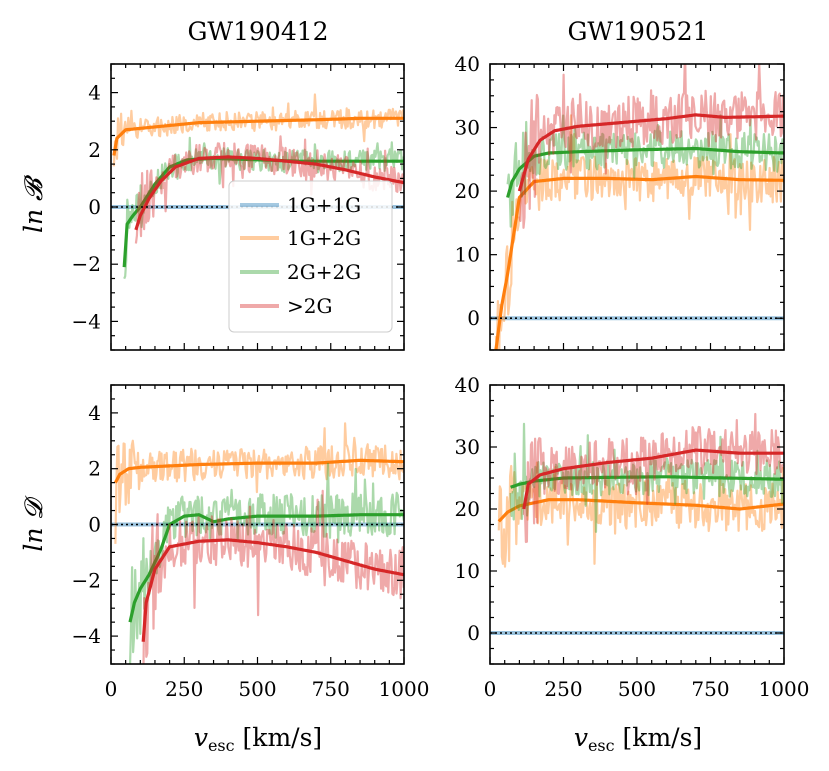  What do you see at coordinates (94, 93) in the screenshot?
I see `panel-0-ytick-label: 4` at bounding box center [94, 93].